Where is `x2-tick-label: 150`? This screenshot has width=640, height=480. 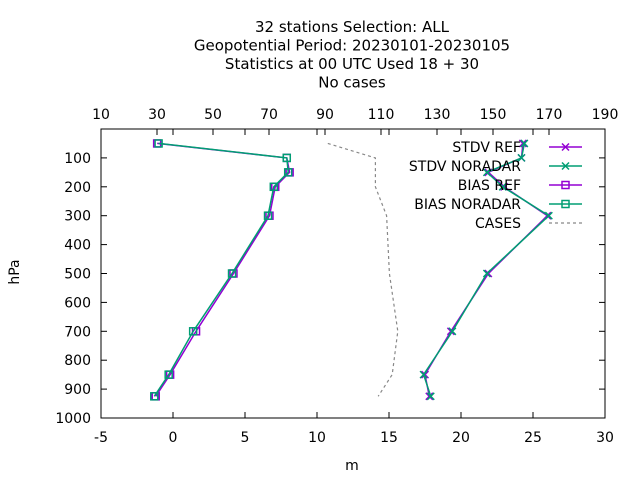
x2-tick-label: 150 is located at coordinates (493, 115).